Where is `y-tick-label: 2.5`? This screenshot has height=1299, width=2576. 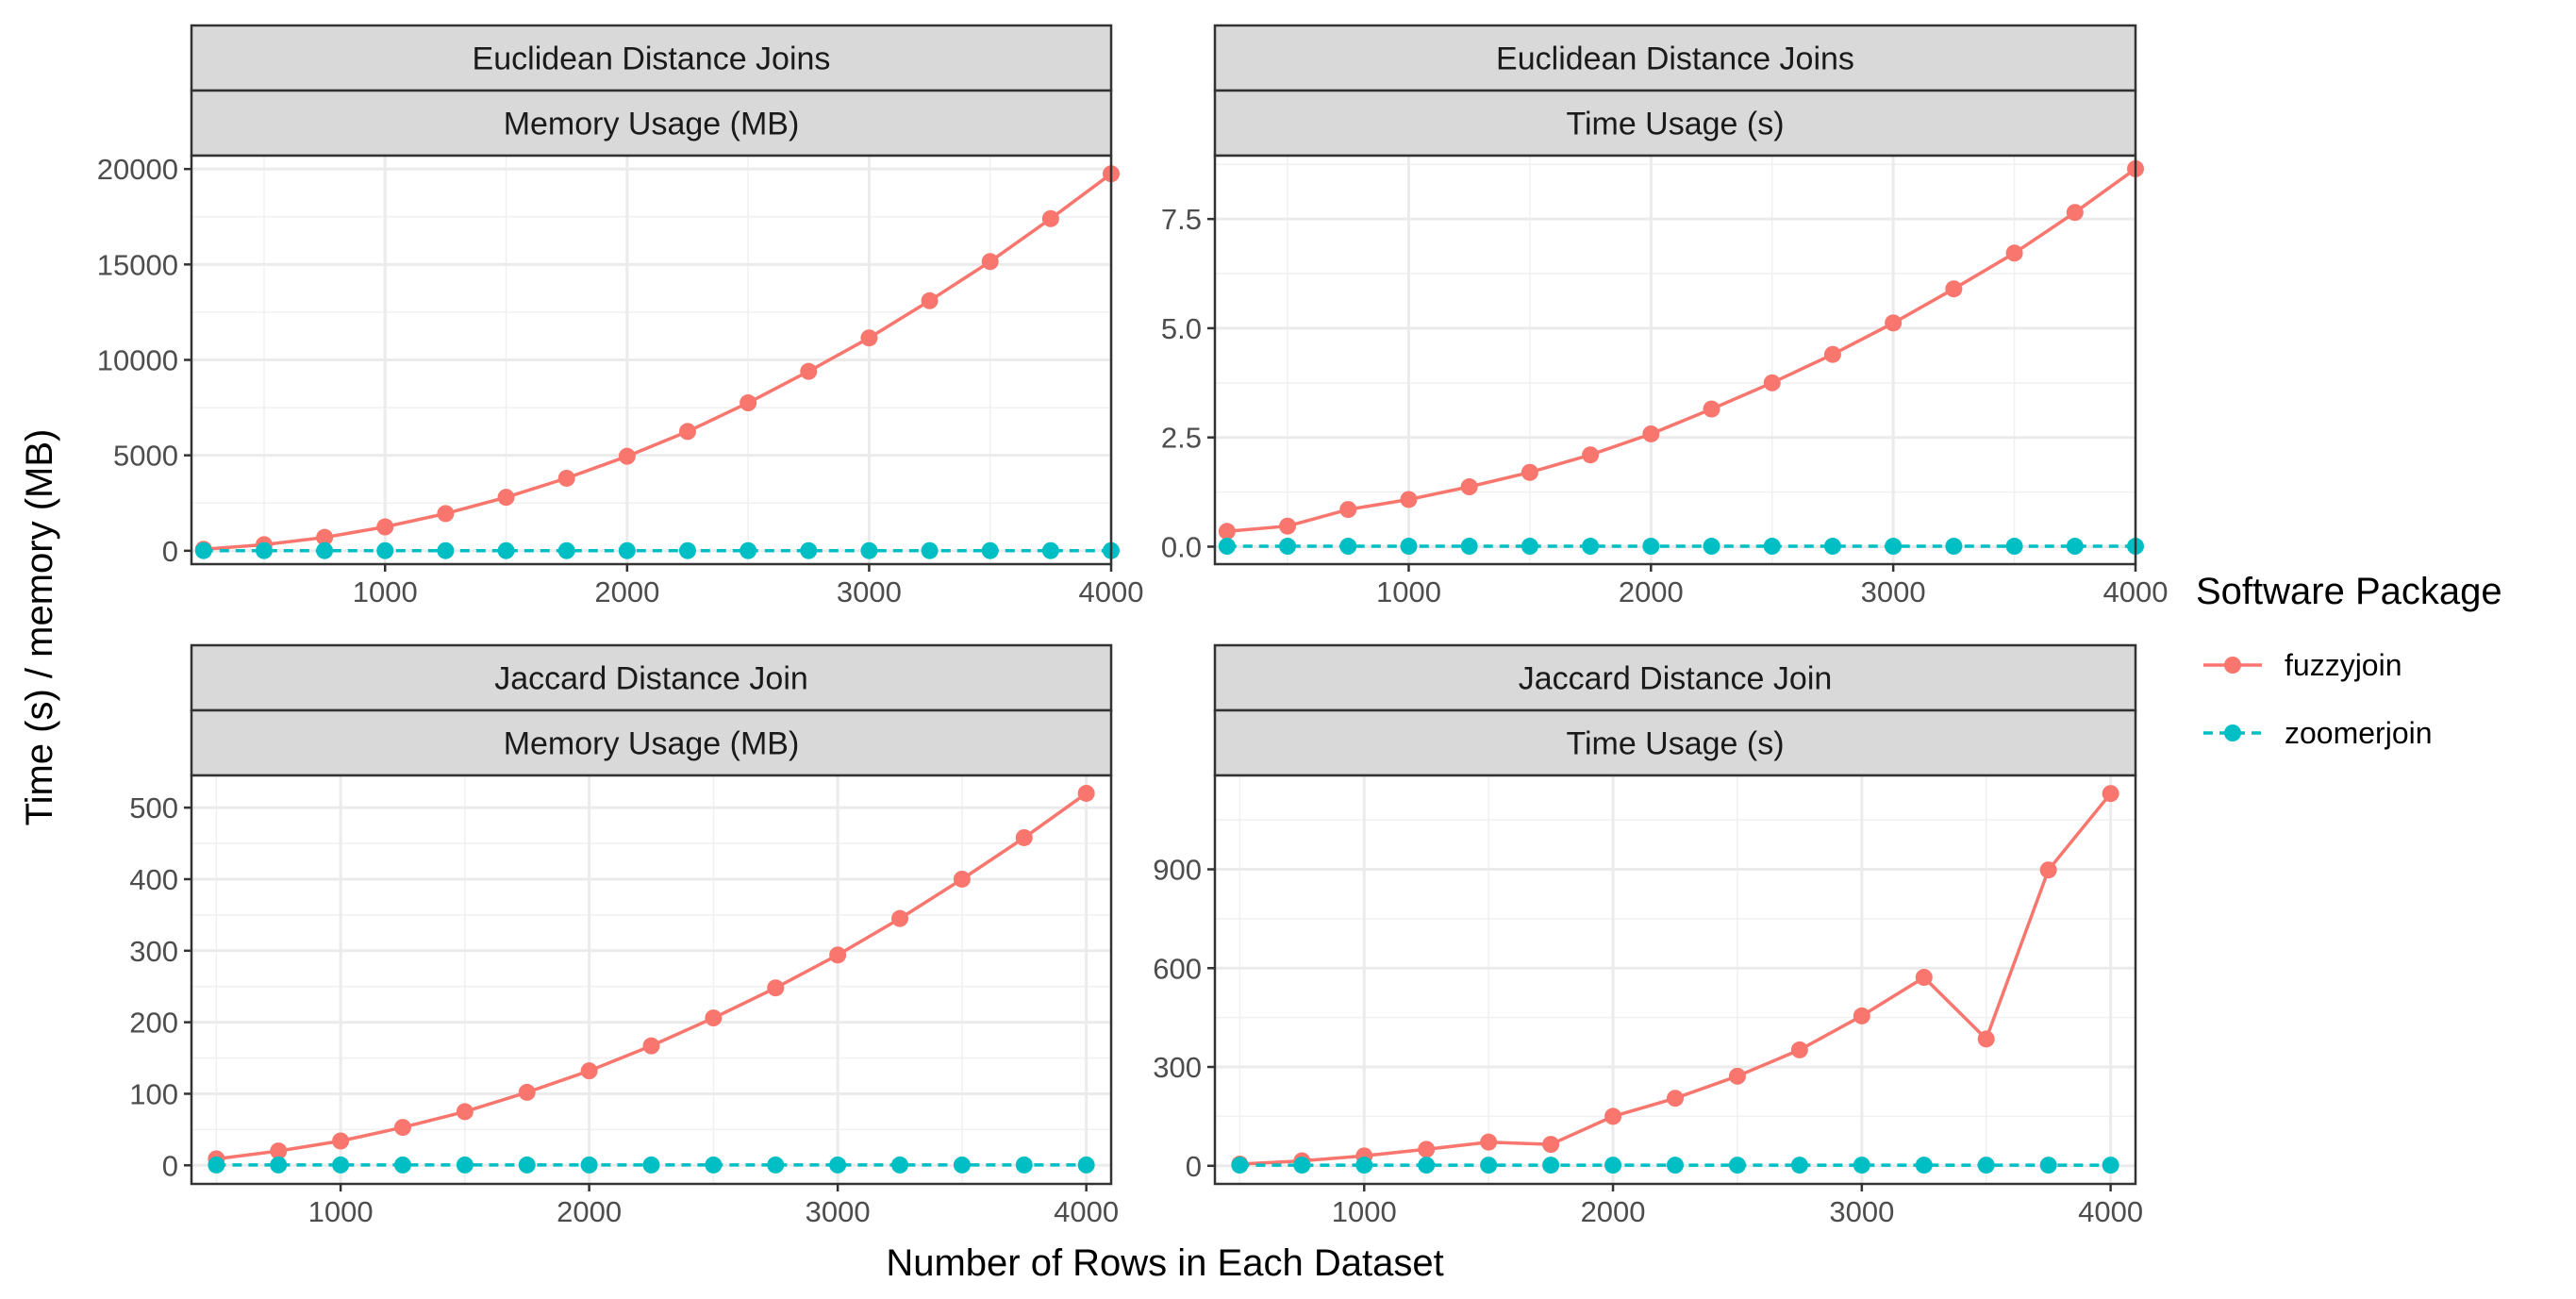 y-tick-label: 2.5 is located at coordinates (1181, 439).